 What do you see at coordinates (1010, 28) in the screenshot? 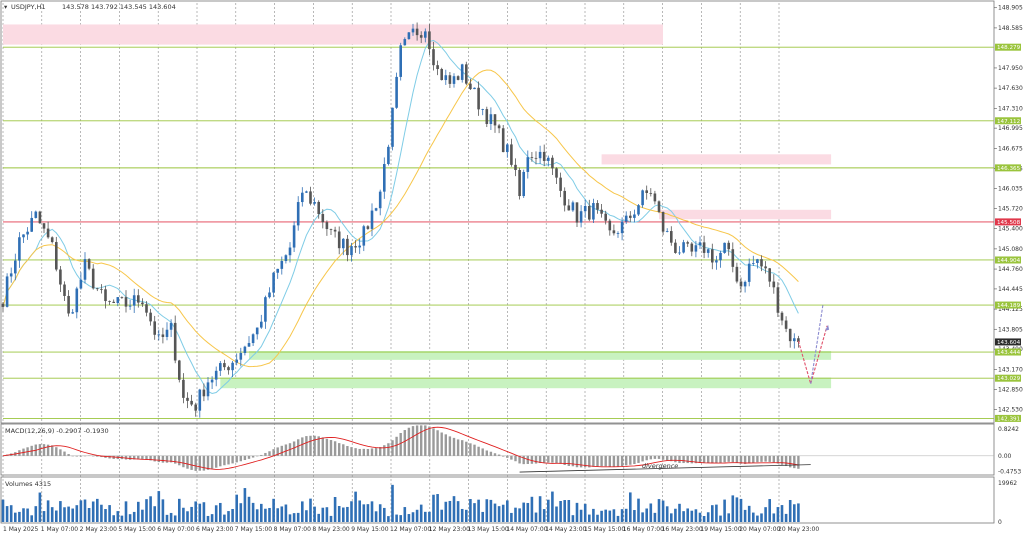
I see `price-tick-label: 148.585` at bounding box center [1010, 28].